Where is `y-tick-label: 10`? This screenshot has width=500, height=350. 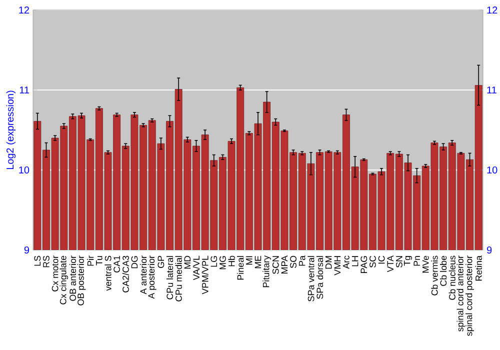
y-tick-label: 10 is located at coordinates (24, 170).